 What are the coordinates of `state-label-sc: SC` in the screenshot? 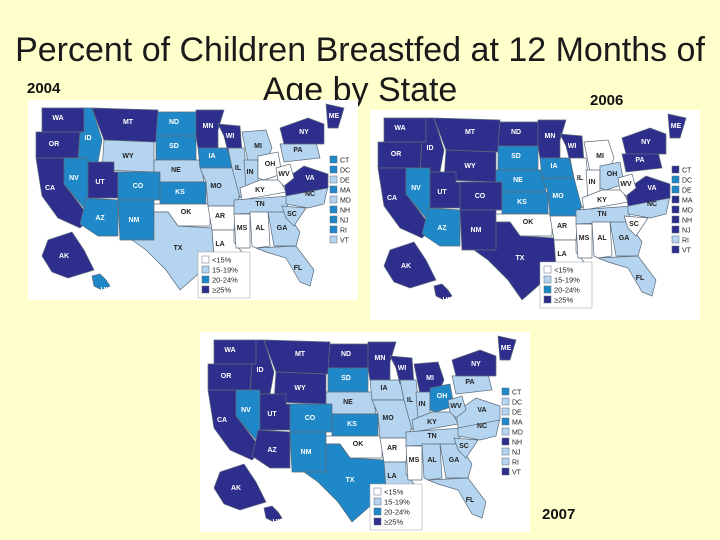 It's located at (464, 446).